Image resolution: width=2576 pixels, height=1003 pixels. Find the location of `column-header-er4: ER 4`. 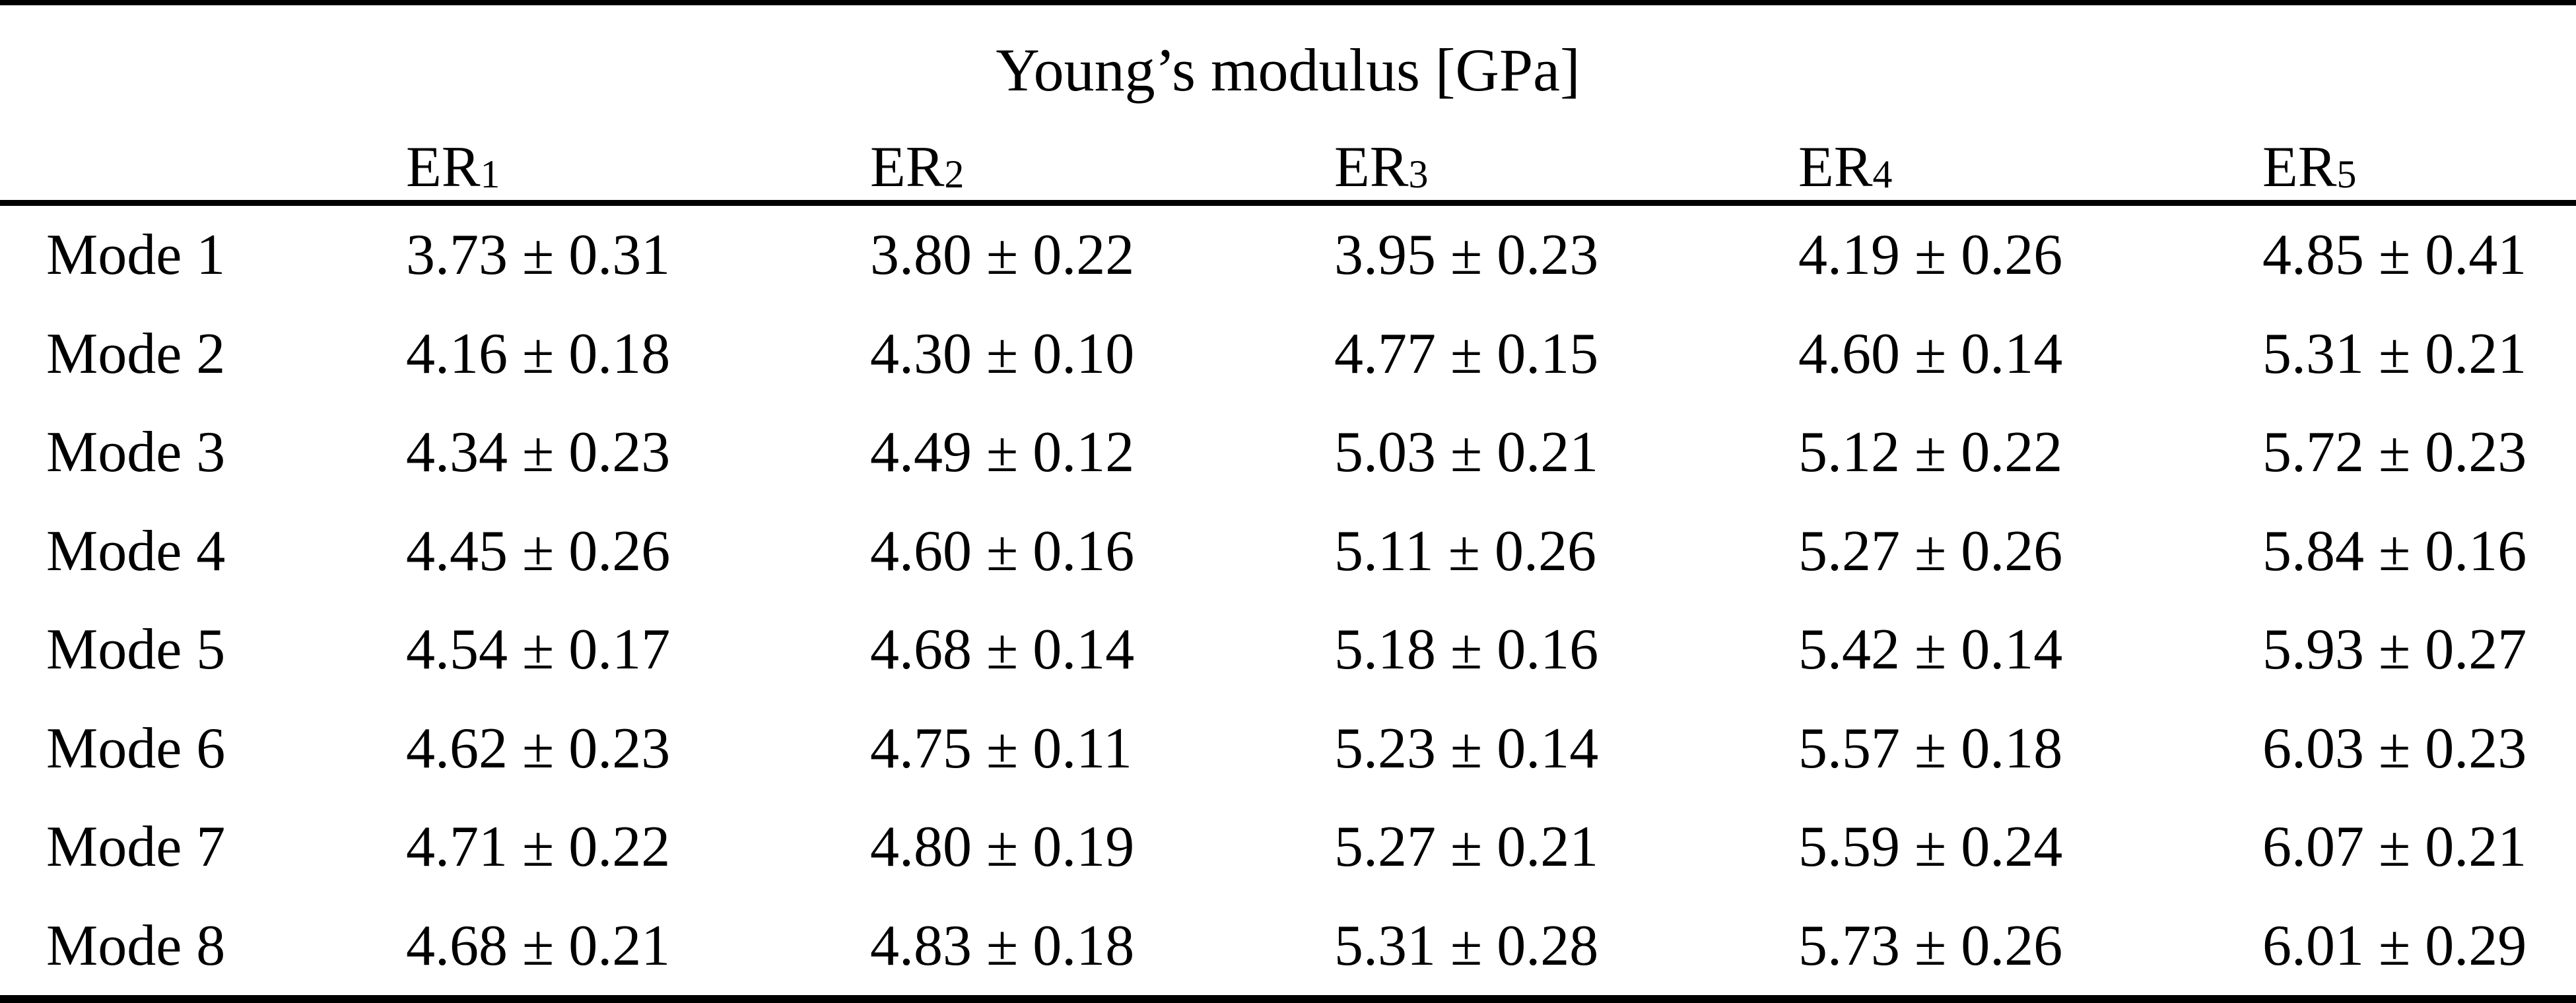

column-header-er4: ER 4 is located at coordinates (2030, 167).